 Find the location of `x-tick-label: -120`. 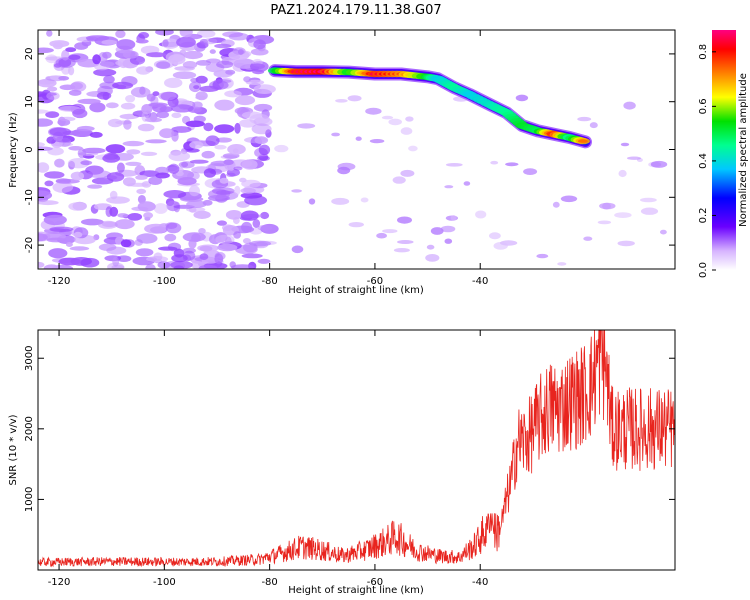

x-tick-label: -120 is located at coordinates (59, 582).